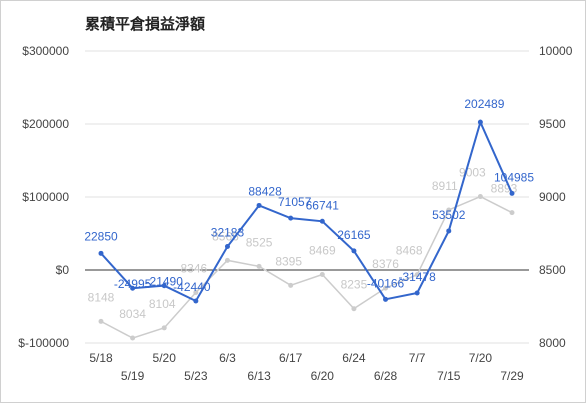  I want to click on x-tick-label: 5/18, so click(101, 358).